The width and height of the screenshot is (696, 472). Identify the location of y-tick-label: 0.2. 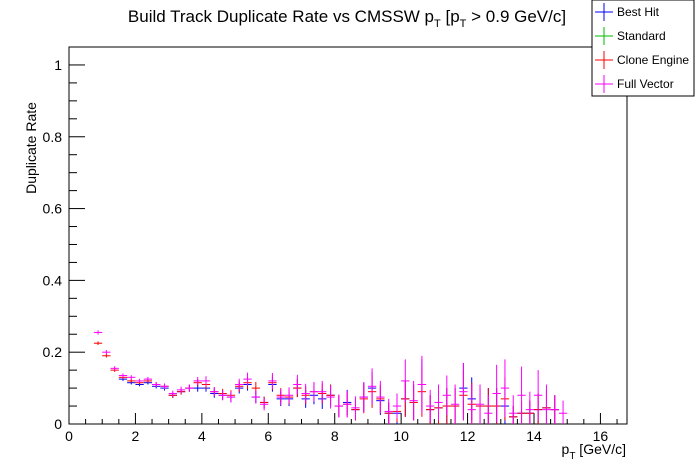
(53, 352).